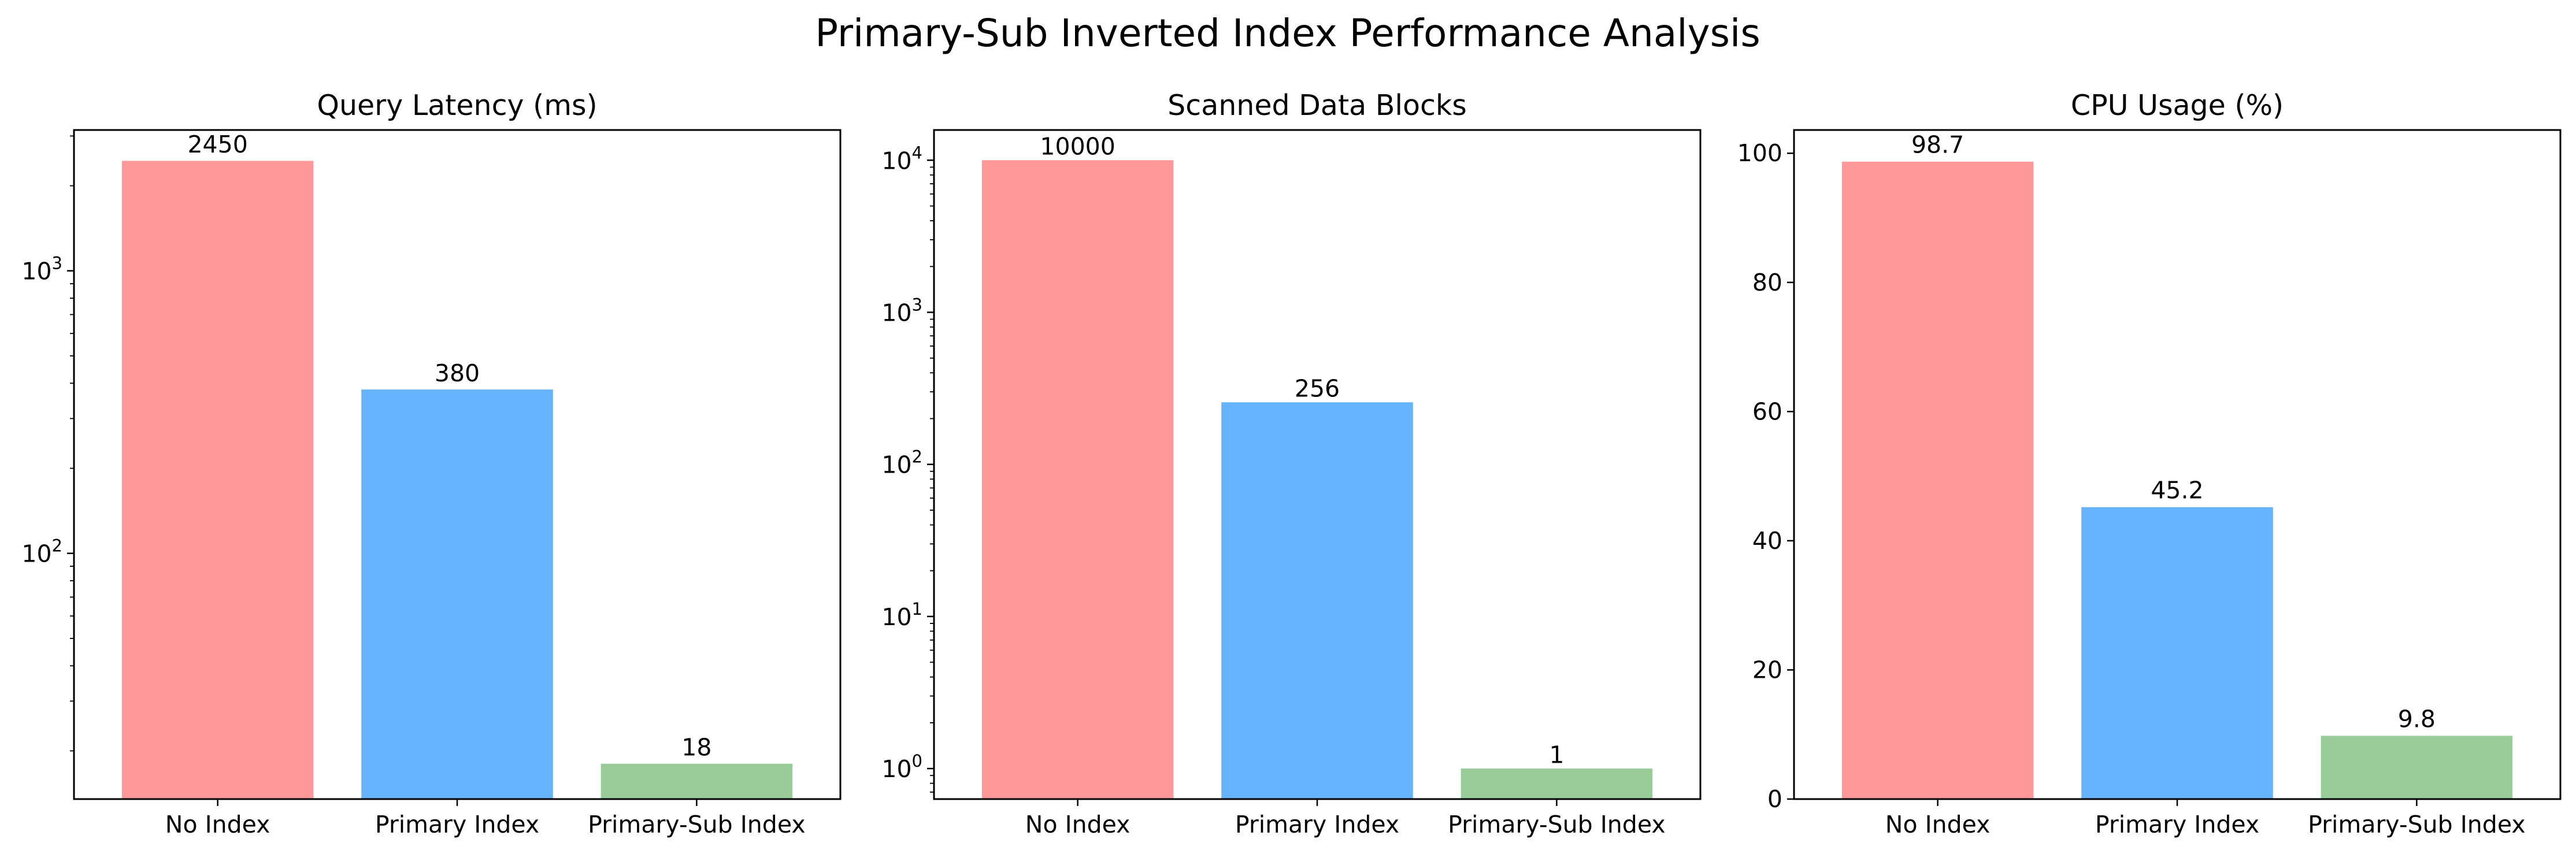 This screenshot has height=858, width=2576. I want to click on y-tick-label: 10⁴, so click(901, 158).